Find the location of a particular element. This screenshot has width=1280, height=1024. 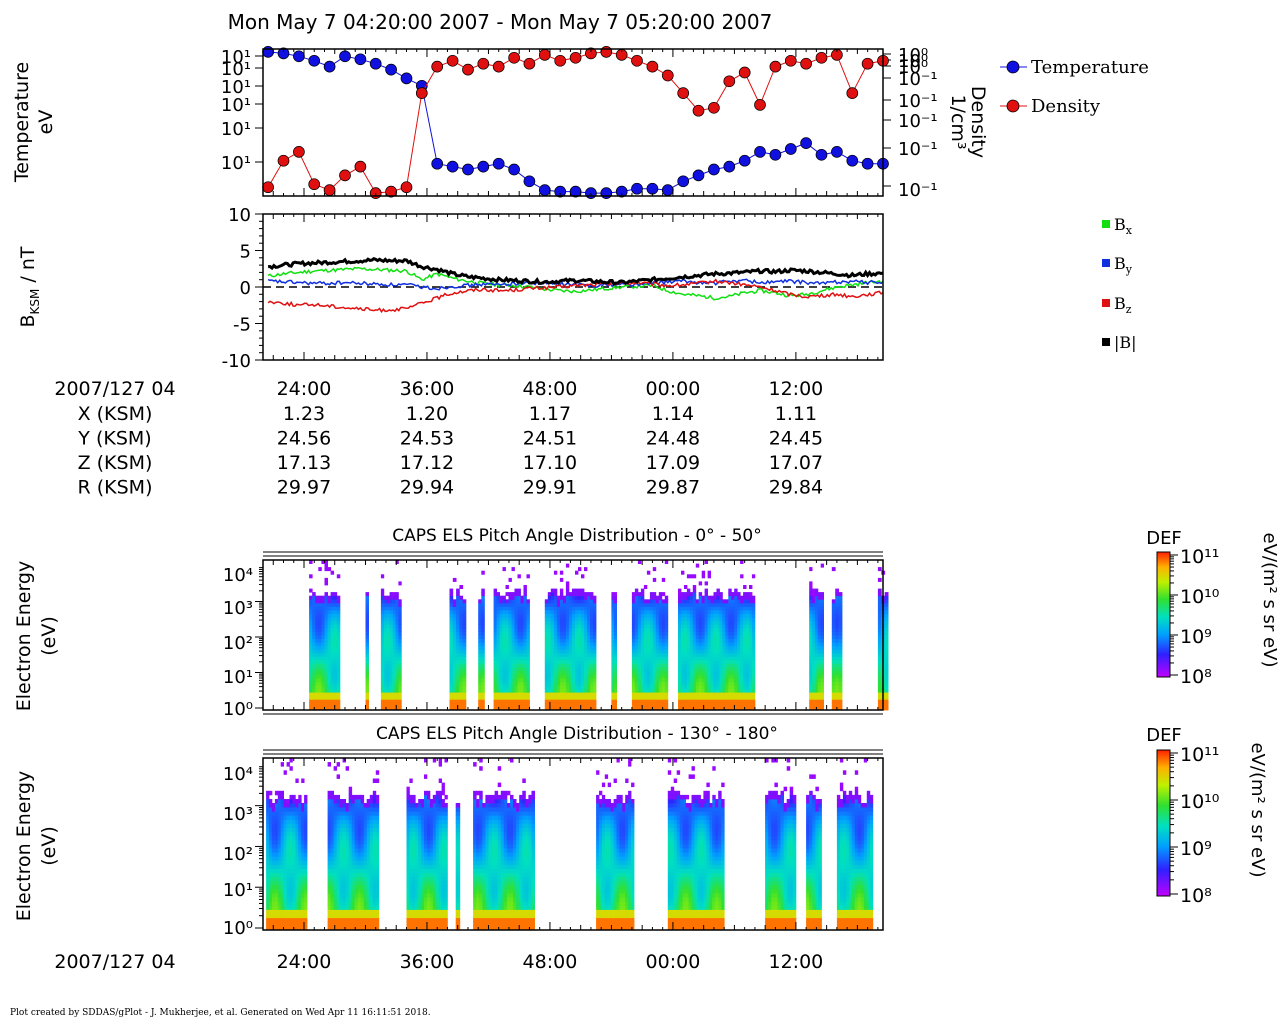

density-point is located at coordinates (698, 110).